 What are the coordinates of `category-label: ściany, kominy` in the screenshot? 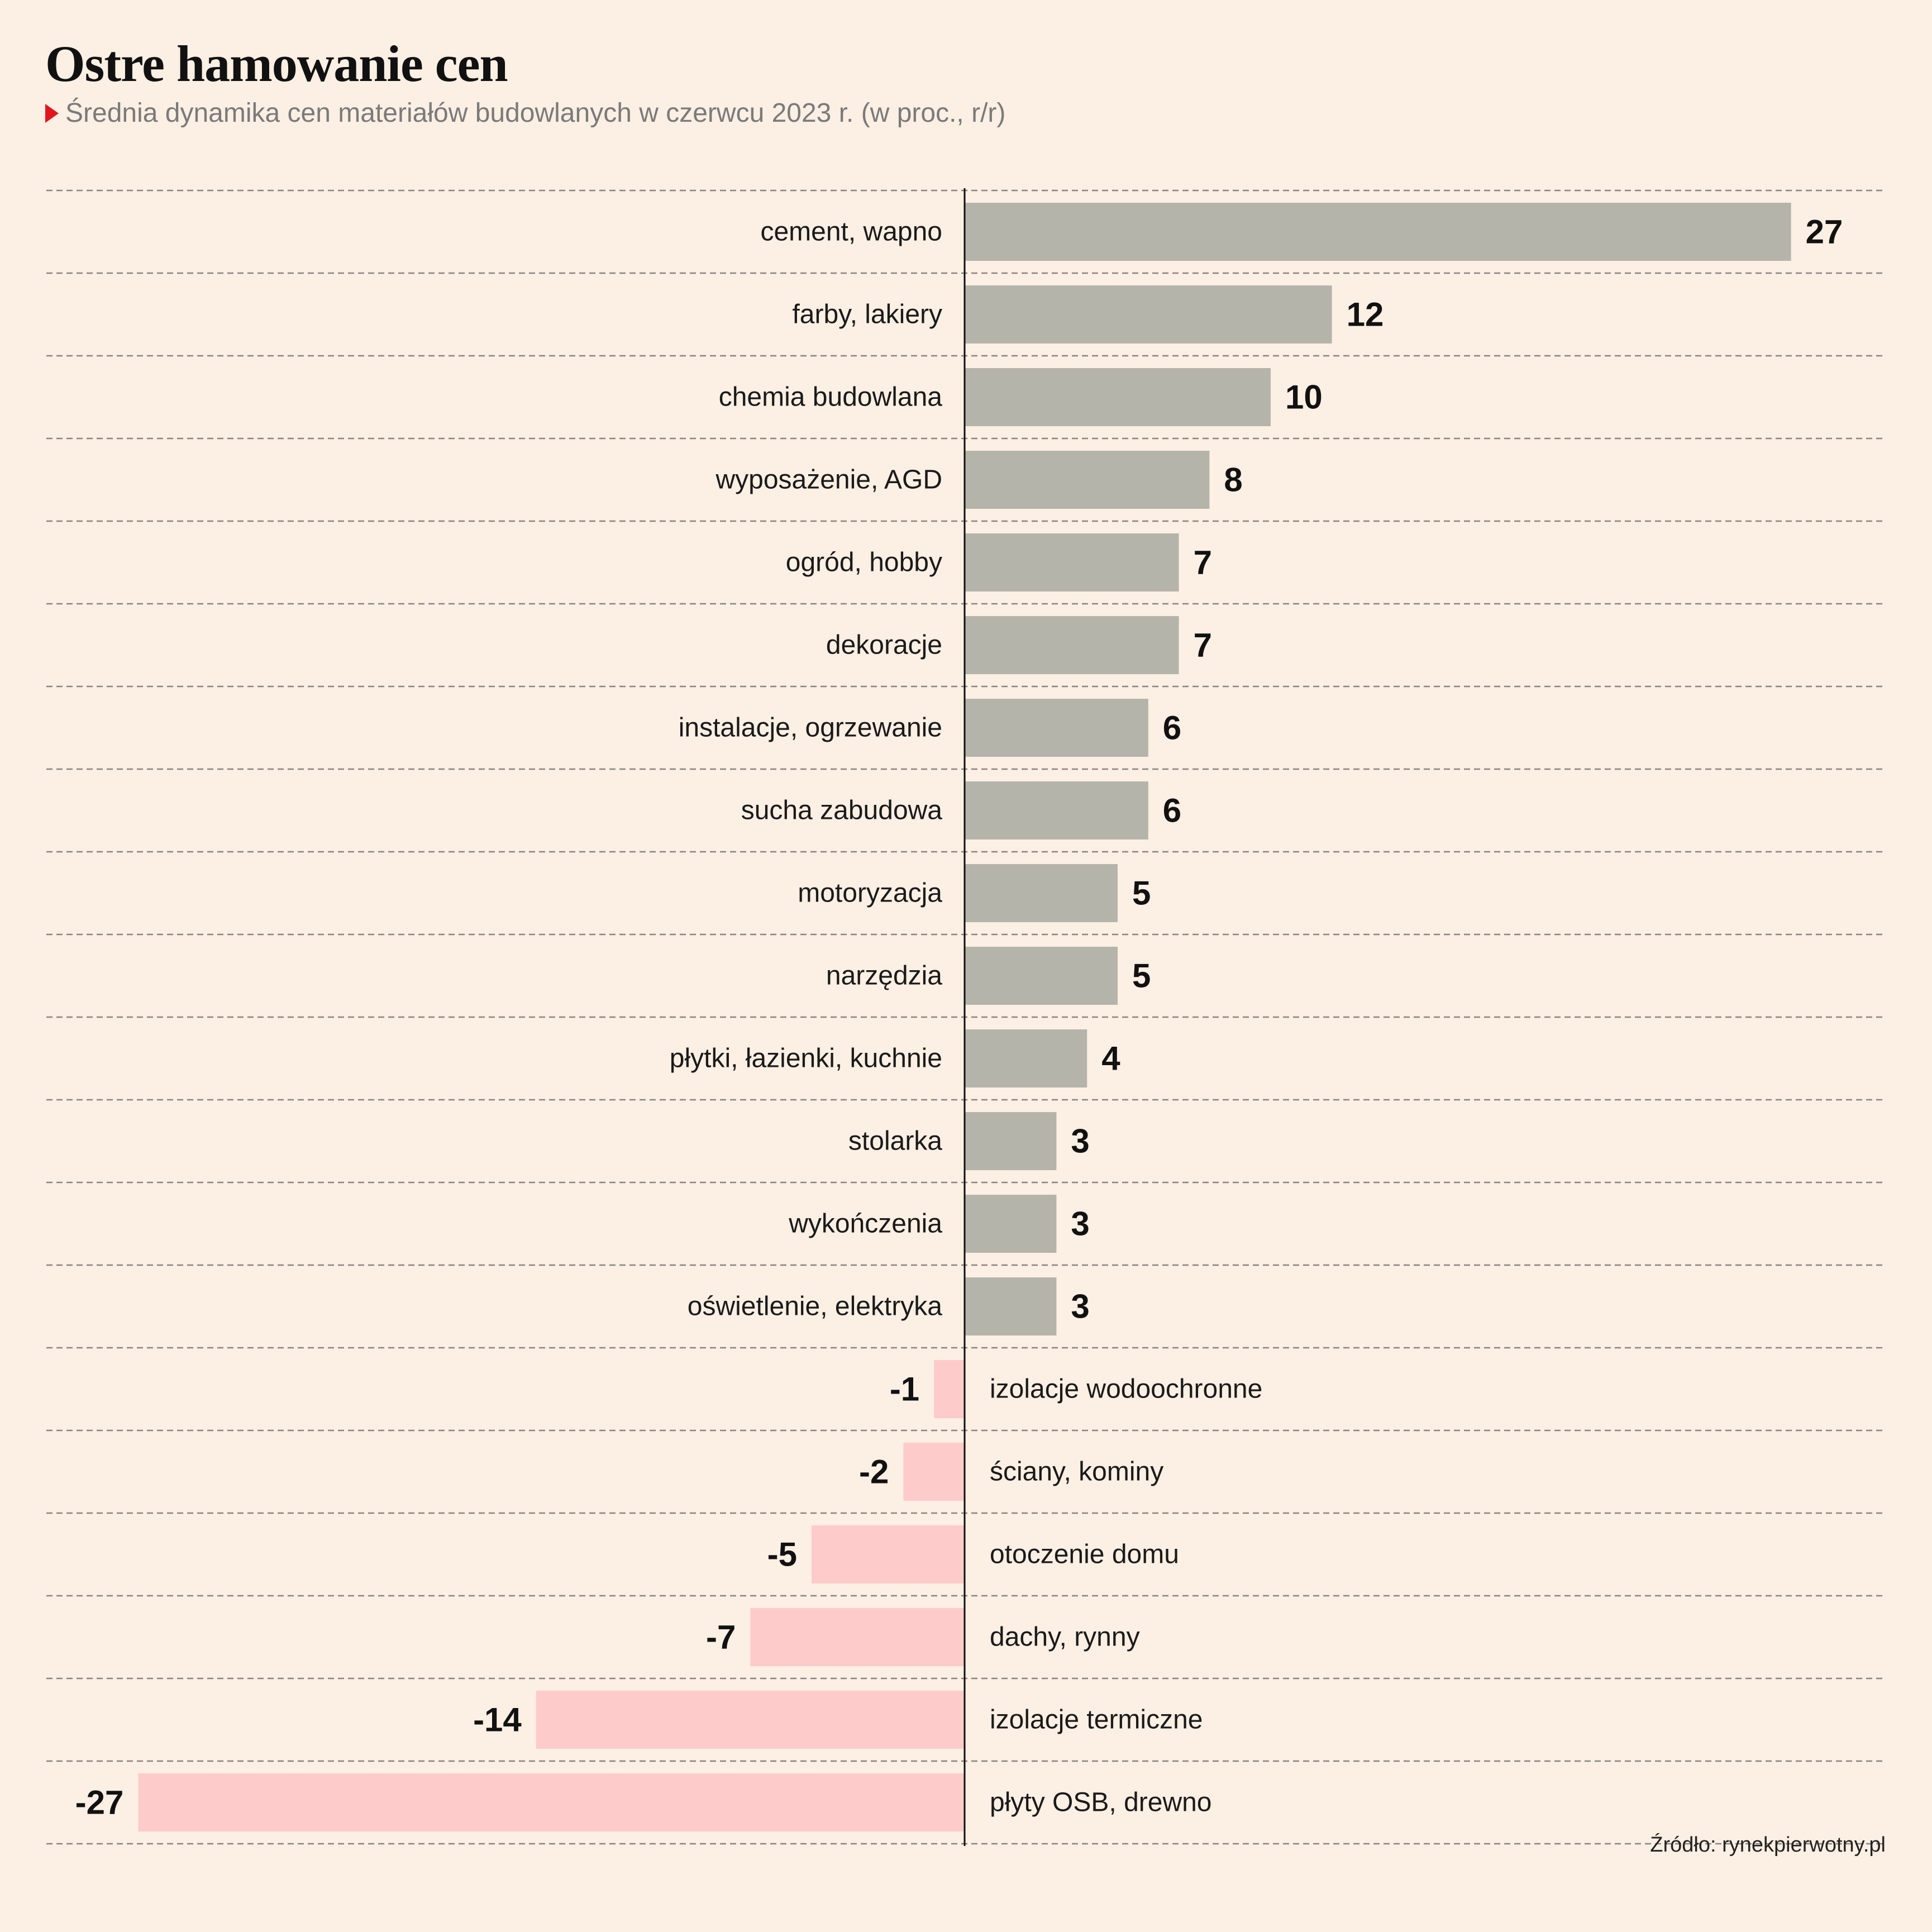 It's located at (1076, 1472).